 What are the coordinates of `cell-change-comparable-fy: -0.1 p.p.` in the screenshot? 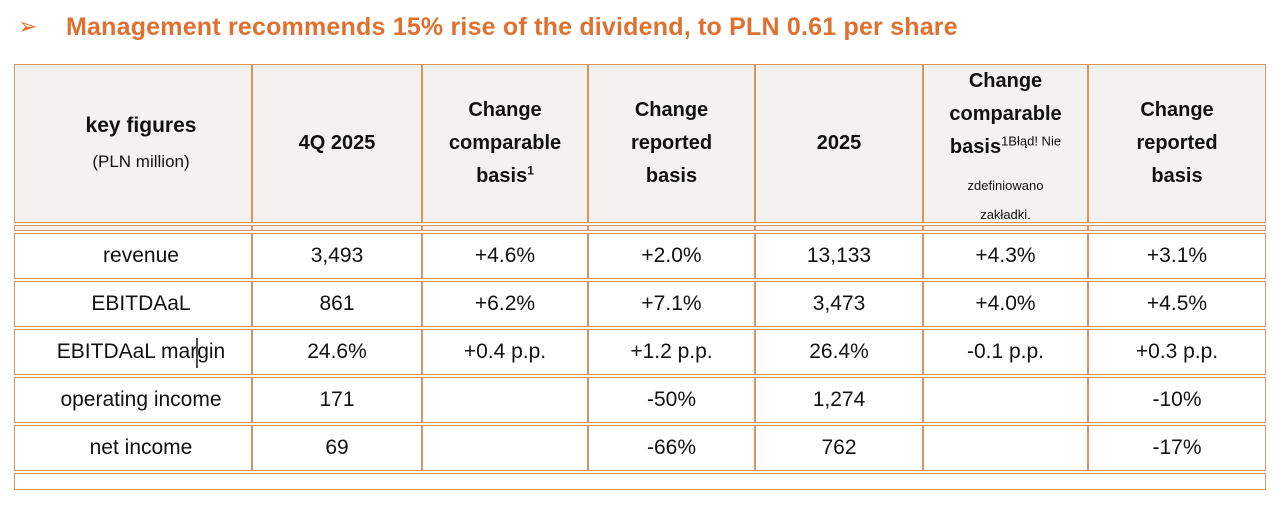 It's located at (1005, 352).